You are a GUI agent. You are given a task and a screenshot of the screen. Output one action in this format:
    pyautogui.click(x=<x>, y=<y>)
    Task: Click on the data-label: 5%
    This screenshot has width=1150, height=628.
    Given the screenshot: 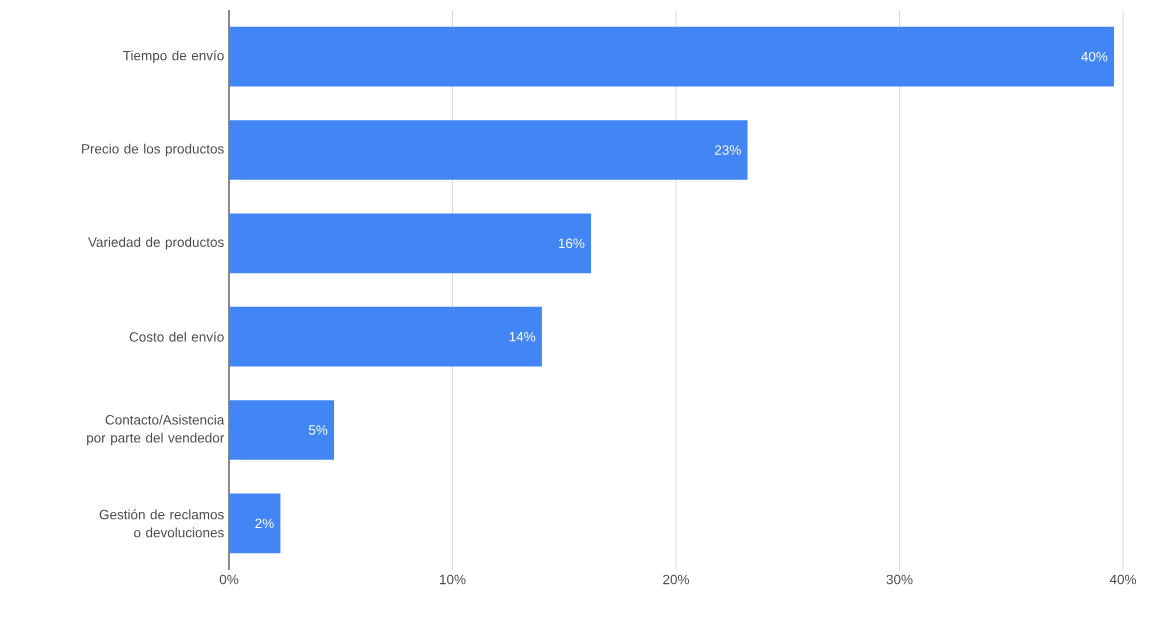 What is the action you would take?
    pyautogui.click(x=318, y=430)
    